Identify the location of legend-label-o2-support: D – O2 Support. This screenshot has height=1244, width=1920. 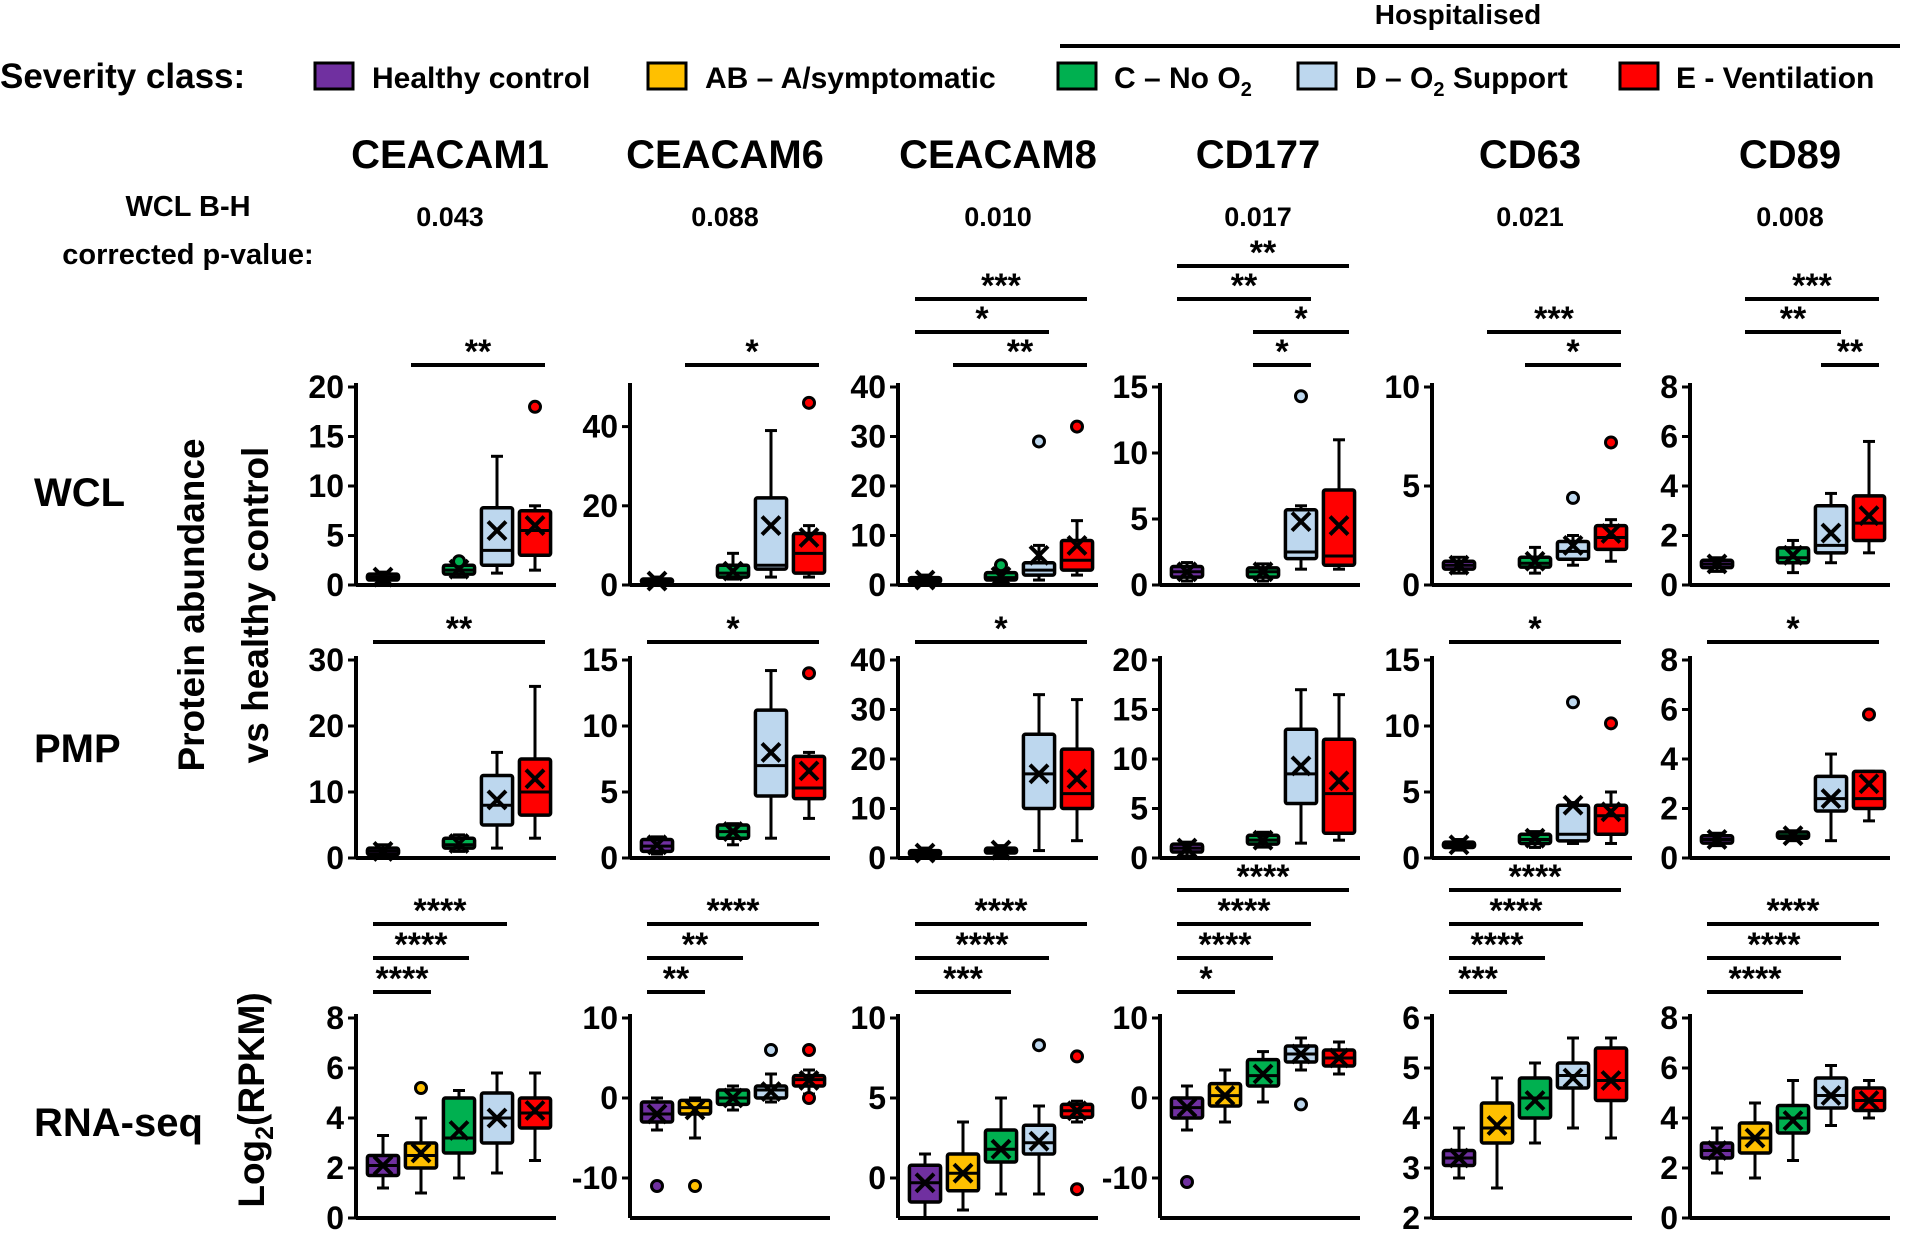
(1461, 81).